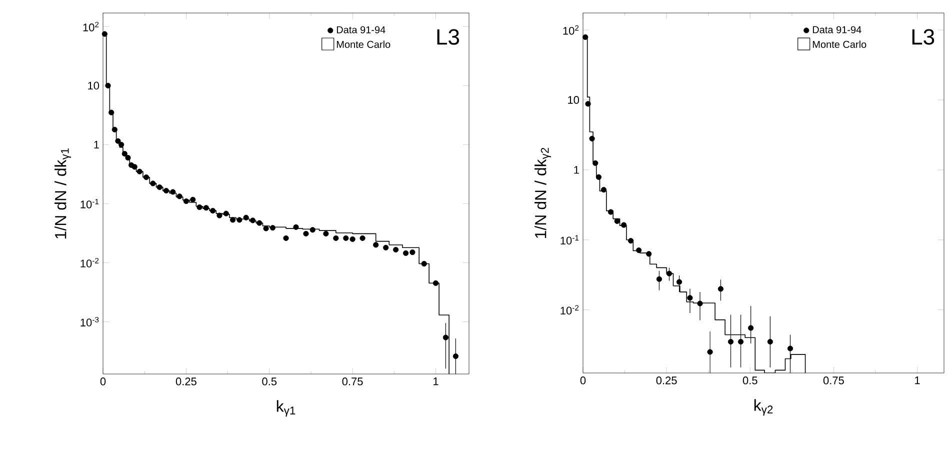 This screenshot has width=949, height=449. I want to click on y-tick-label: 10$^{-3}$, so click(89, 321).